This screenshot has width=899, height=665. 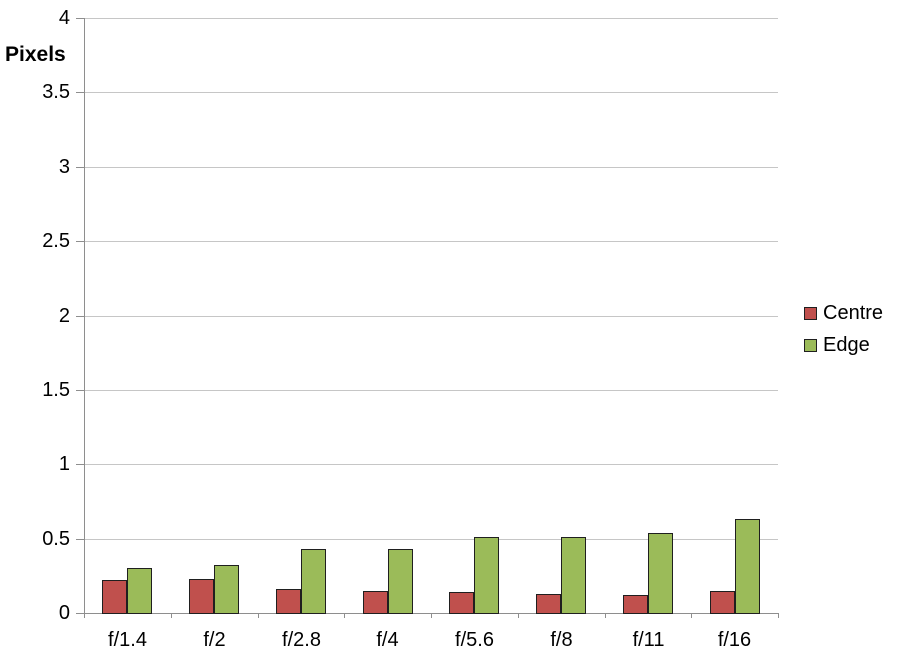 What do you see at coordinates (56, 390) in the screenshot?
I see `y-tick-label: 1.5` at bounding box center [56, 390].